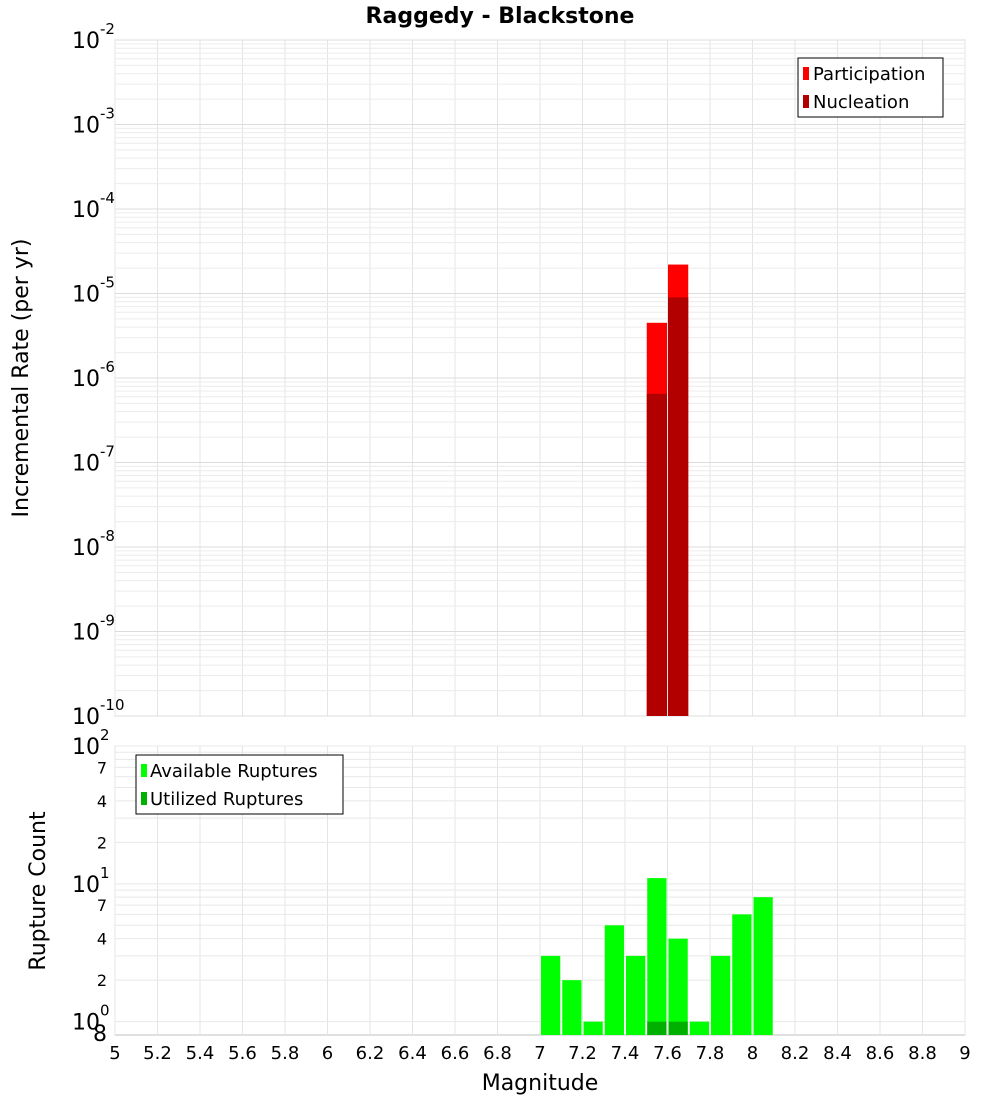 The width and height of the screenshot is (1000, 1100). I want to click on top-y-tick-label: 10⁻⁶, so click(93, 375).